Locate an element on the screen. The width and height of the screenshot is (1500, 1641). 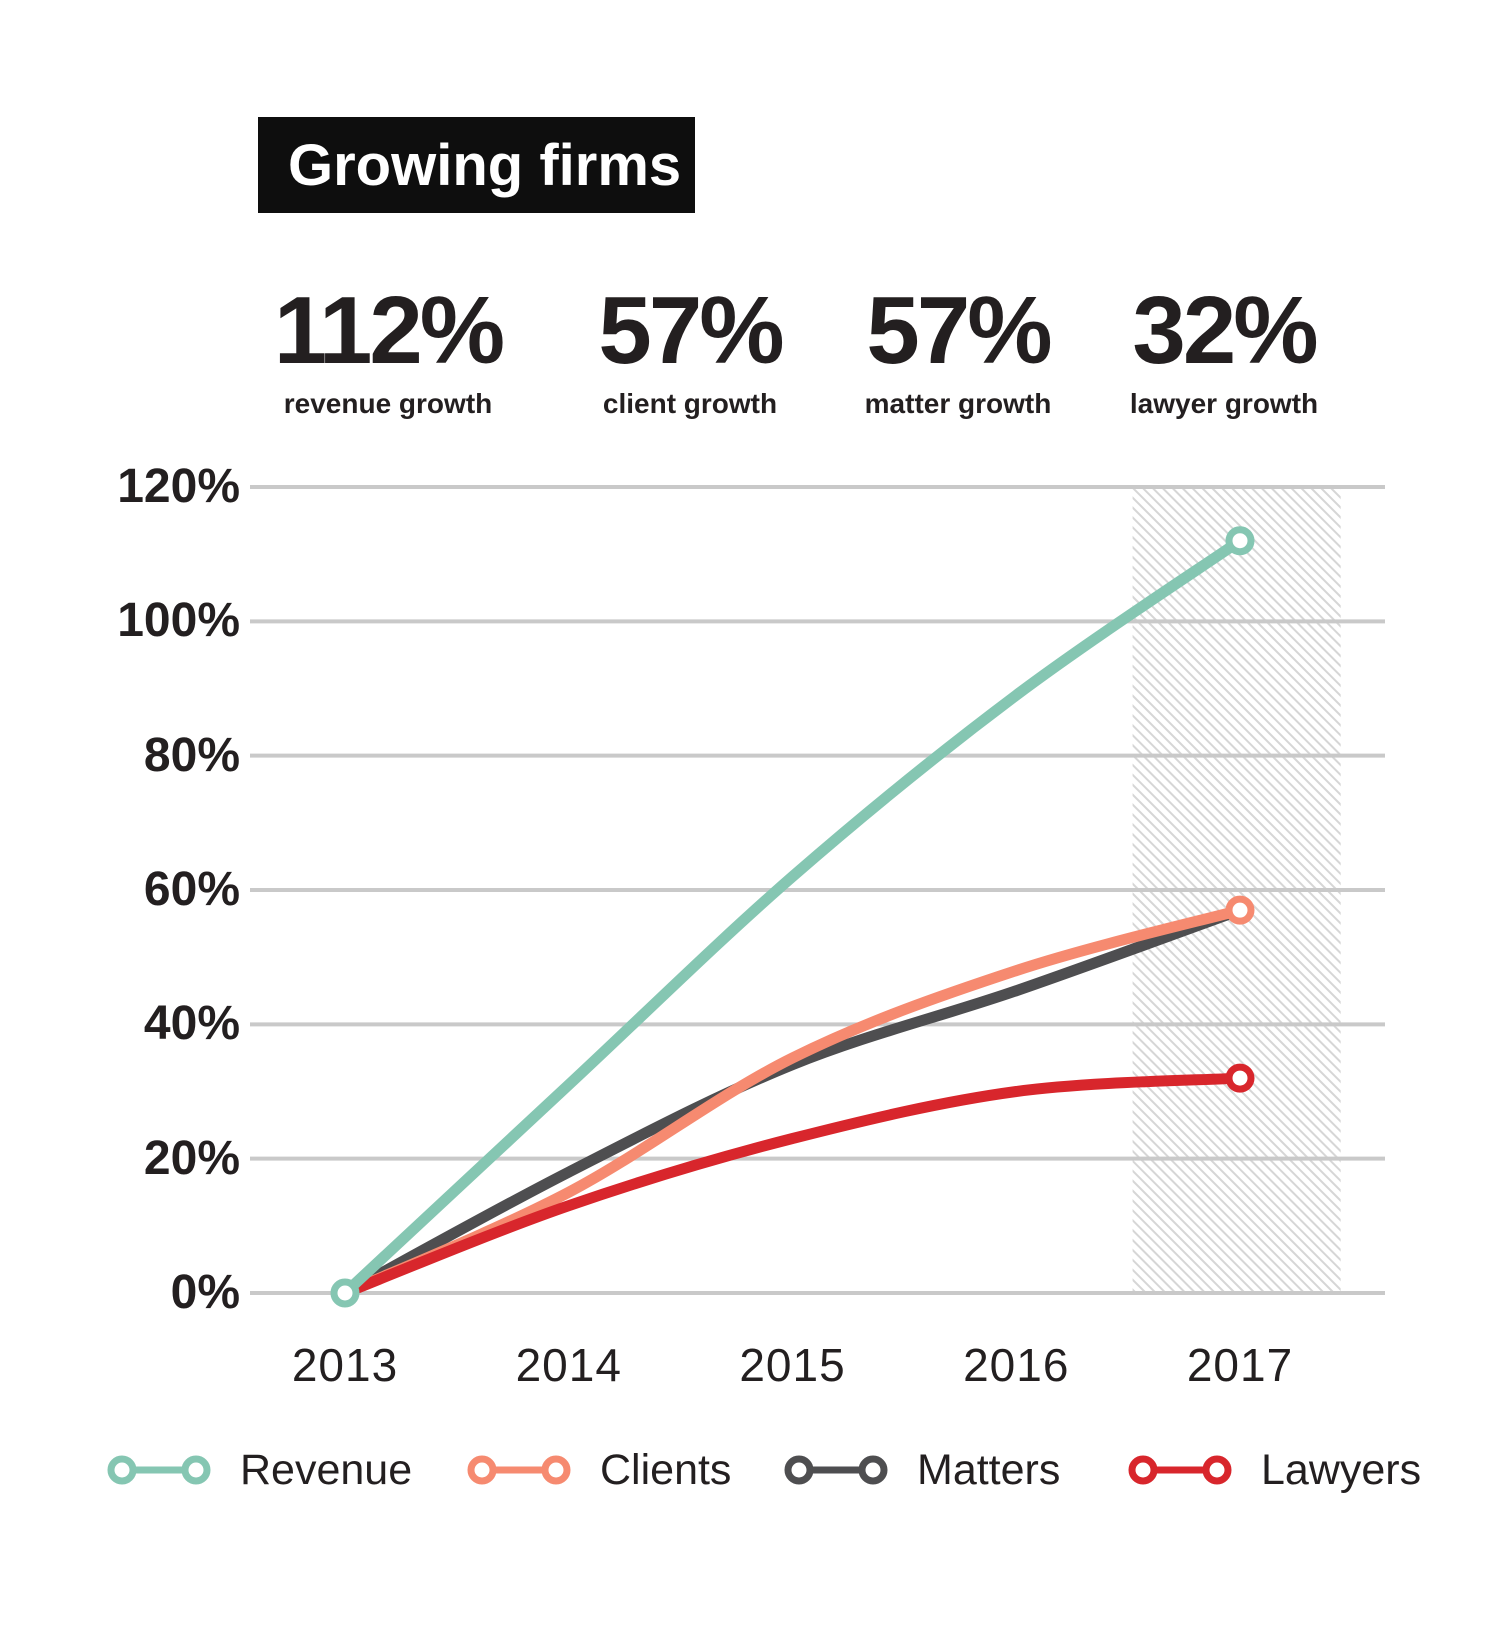
title-banner: Growing firms is located at coordinates (476, 165).